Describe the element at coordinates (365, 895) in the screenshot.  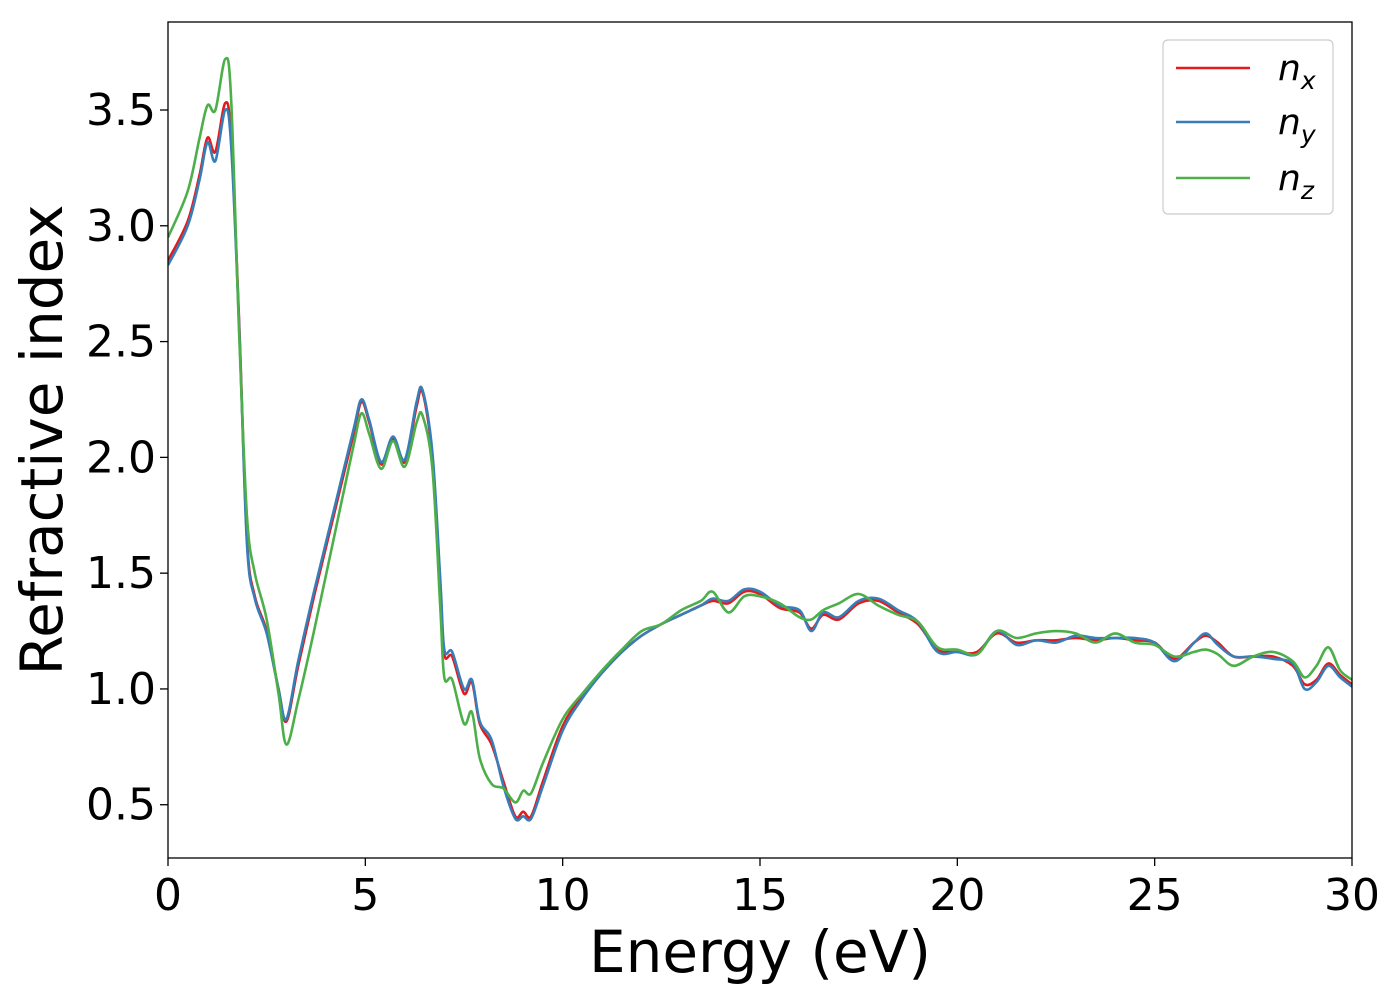
I see `x-tick-label: 5` at that location.